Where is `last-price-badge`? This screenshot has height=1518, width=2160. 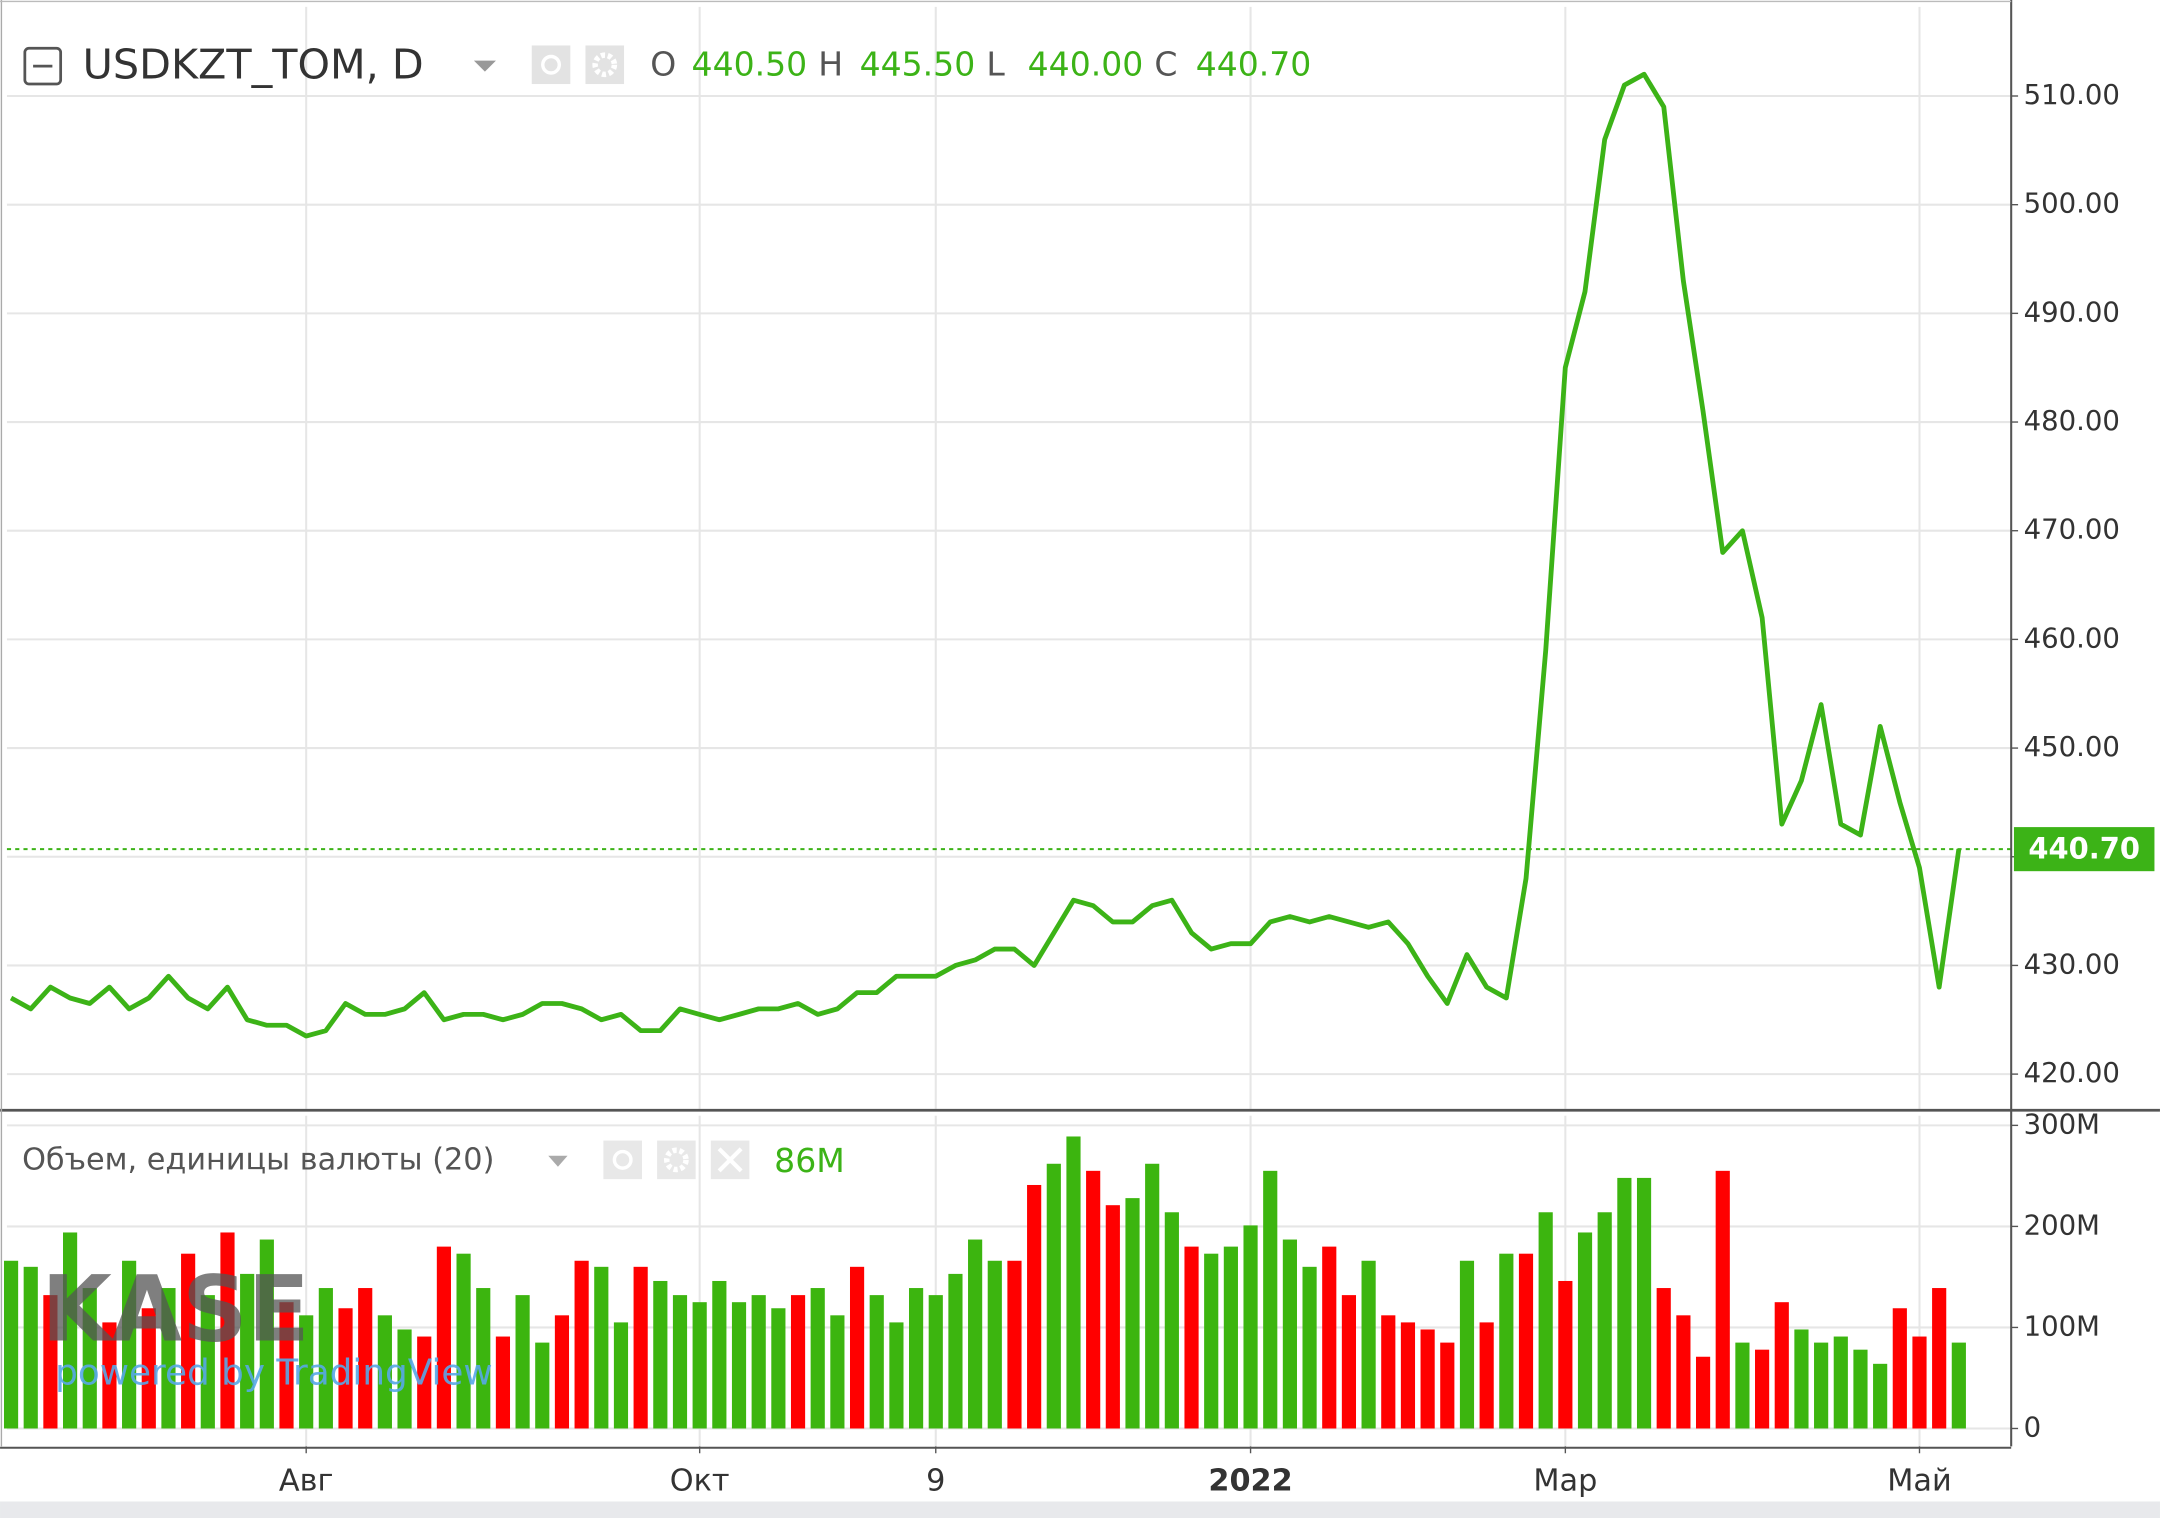 last-price-badge is located at coordinates (2084, 849).